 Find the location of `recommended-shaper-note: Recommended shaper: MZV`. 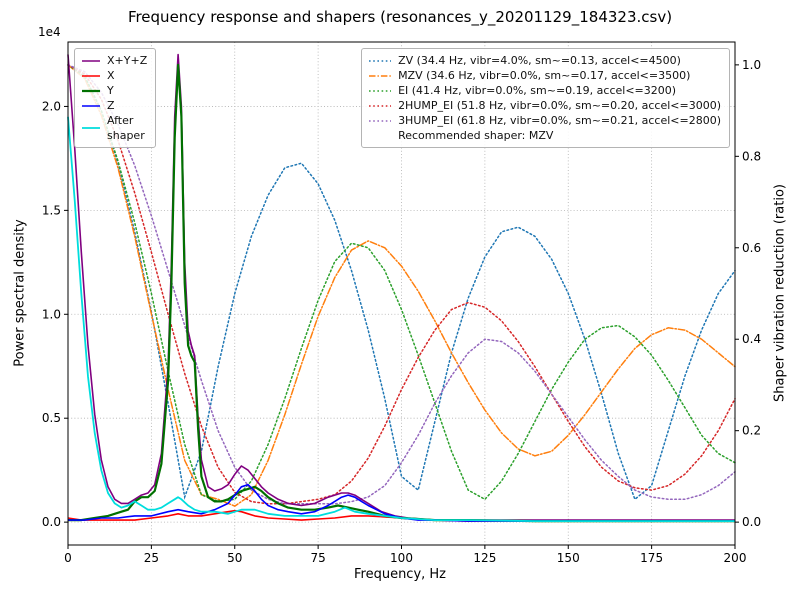

recommended-shaper-note: Recommended shaper: MZV is located at coordinates (476, 135).